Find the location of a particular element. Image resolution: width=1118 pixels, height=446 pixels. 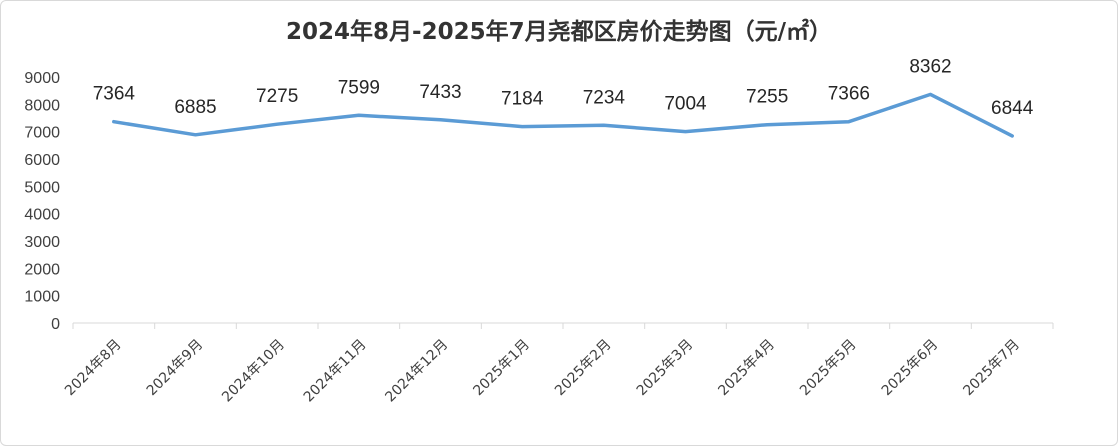

chart-title: 2024年8月-2025年7月尧都区房价走势图（元/㎡） is located at coordinates (559, 32).